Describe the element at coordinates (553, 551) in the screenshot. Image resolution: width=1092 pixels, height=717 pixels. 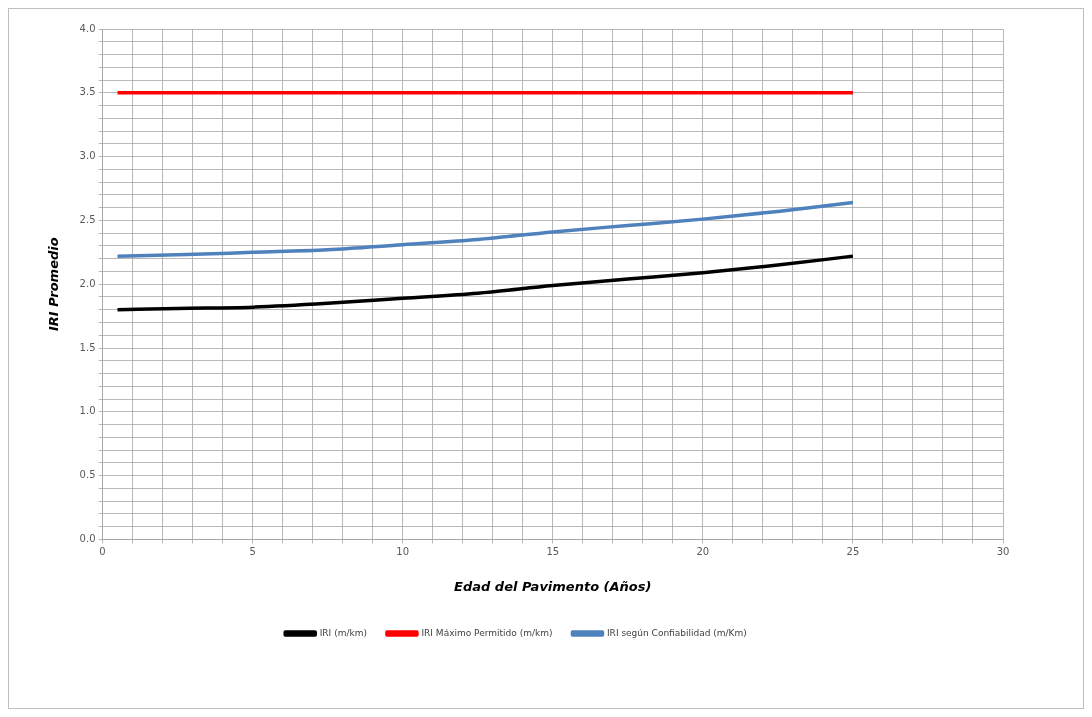
I see `x-tick-label: 15` at that location.